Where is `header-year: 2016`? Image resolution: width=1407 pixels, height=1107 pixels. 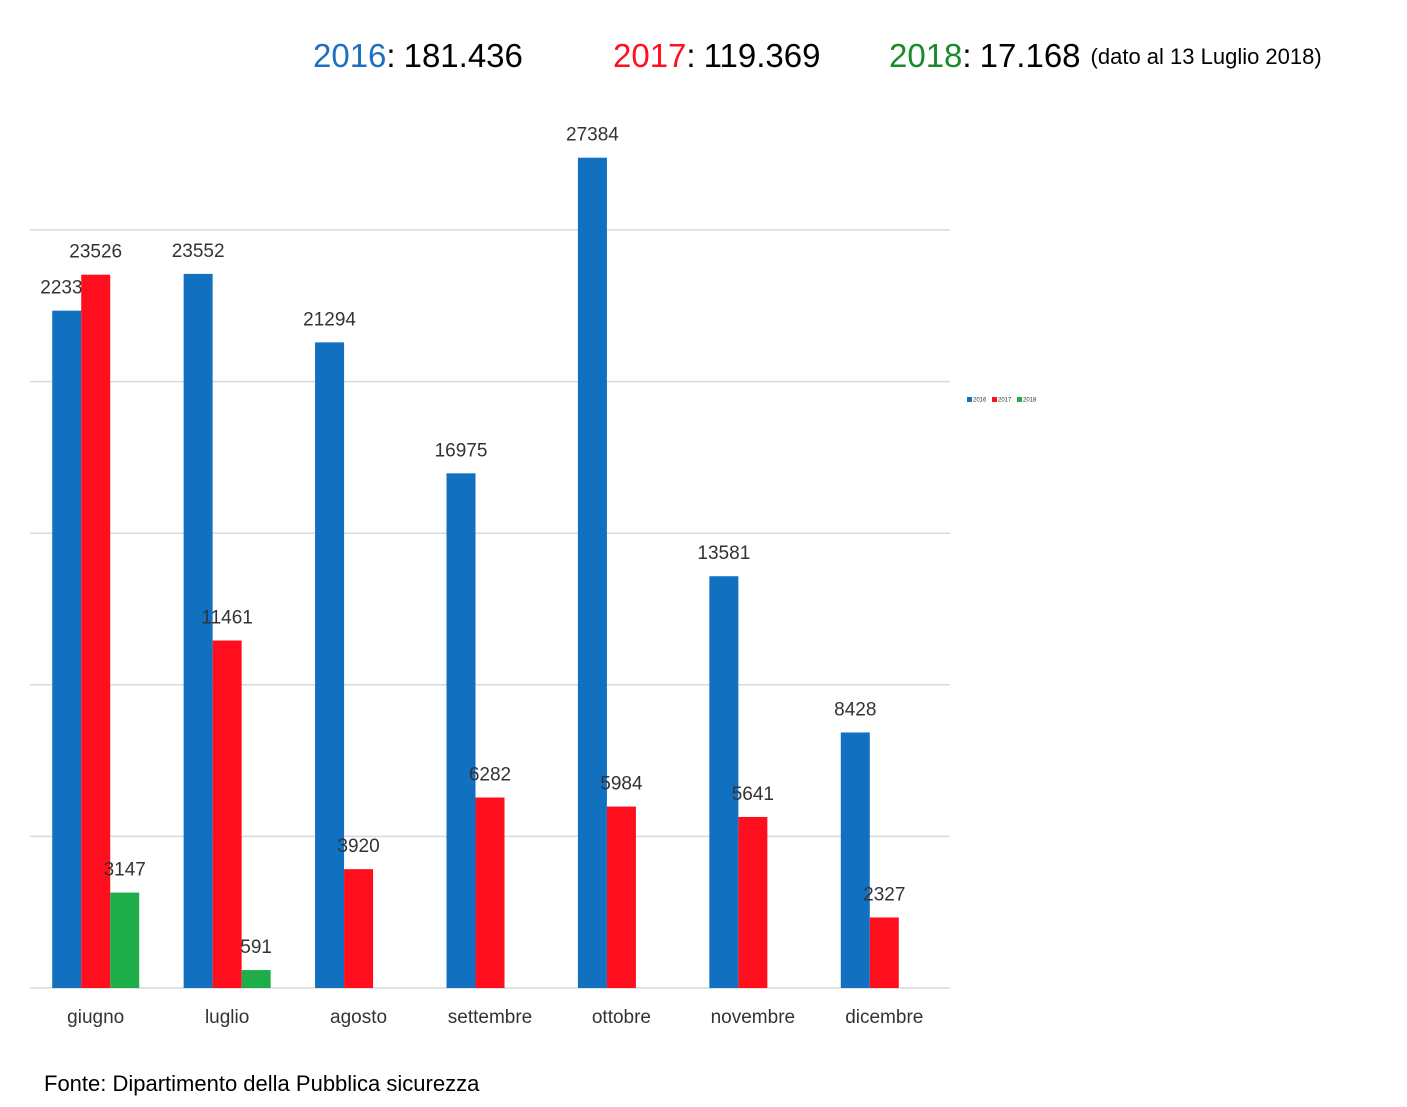 header-year: 2016 is located at coordinates (349, 55).